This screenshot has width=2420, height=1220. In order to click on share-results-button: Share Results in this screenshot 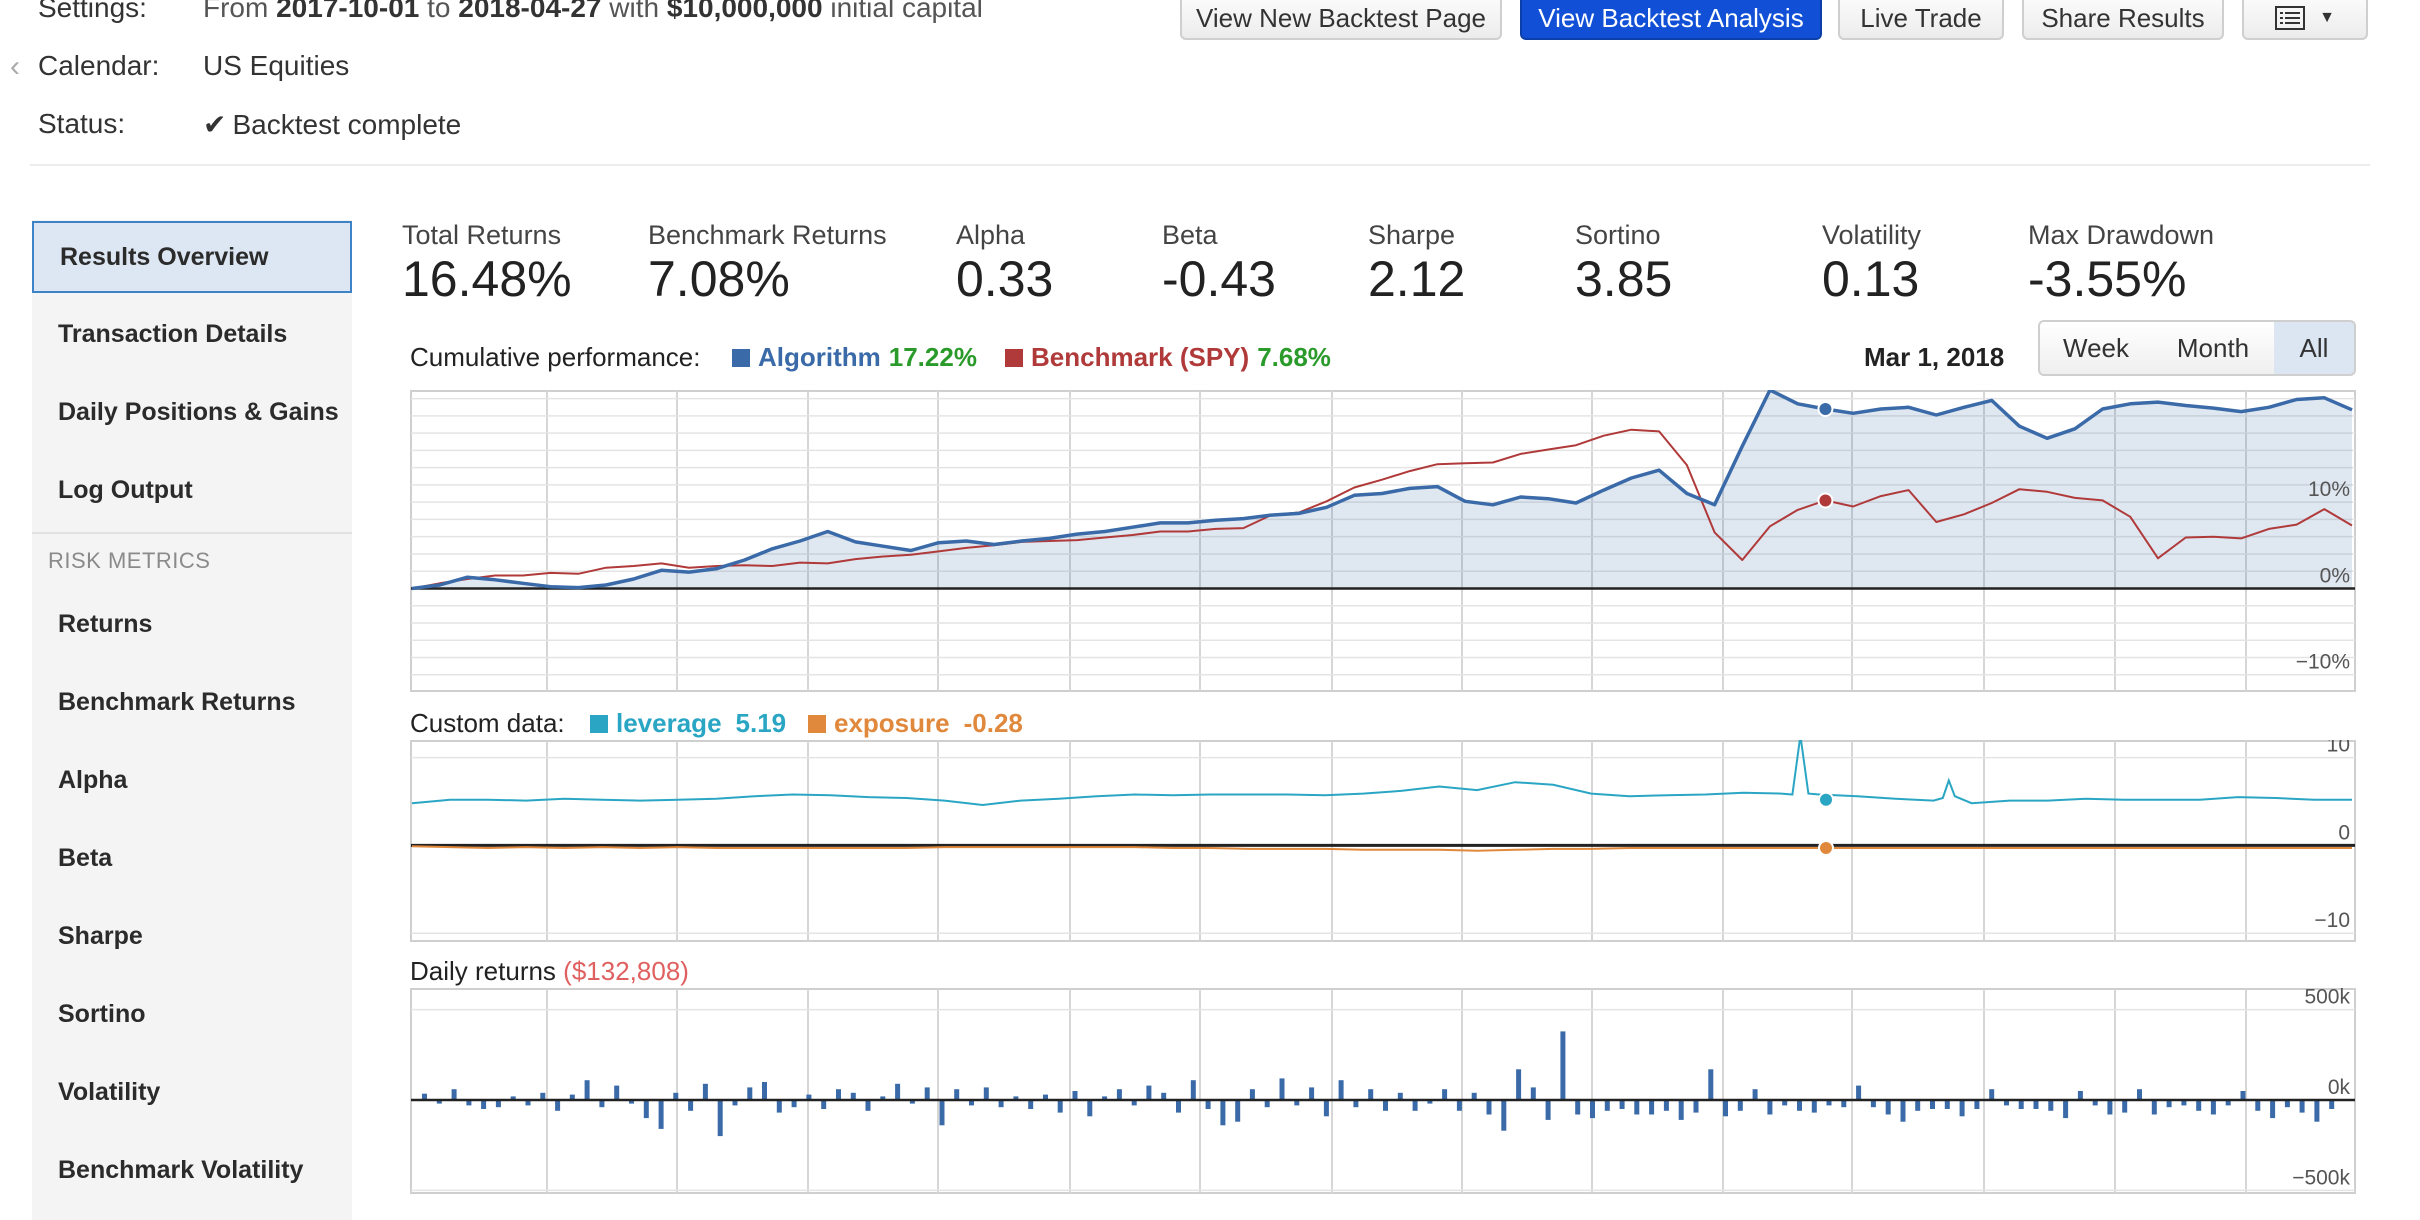, I will do `click(2123, 20)`.